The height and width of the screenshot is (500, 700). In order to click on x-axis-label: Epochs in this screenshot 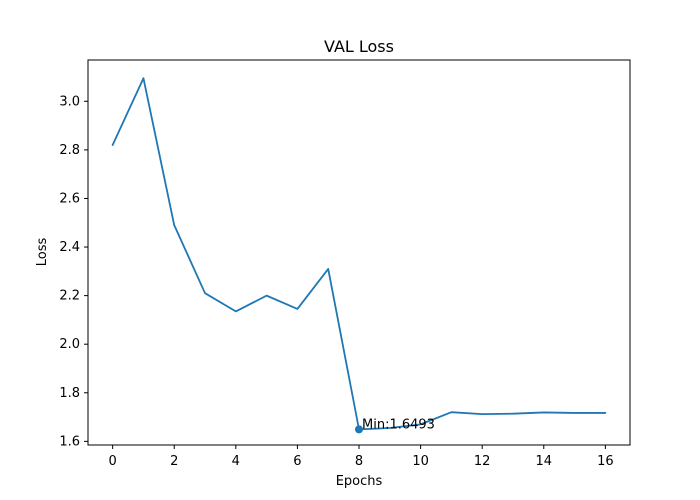, I will do `click(359, 481)`.